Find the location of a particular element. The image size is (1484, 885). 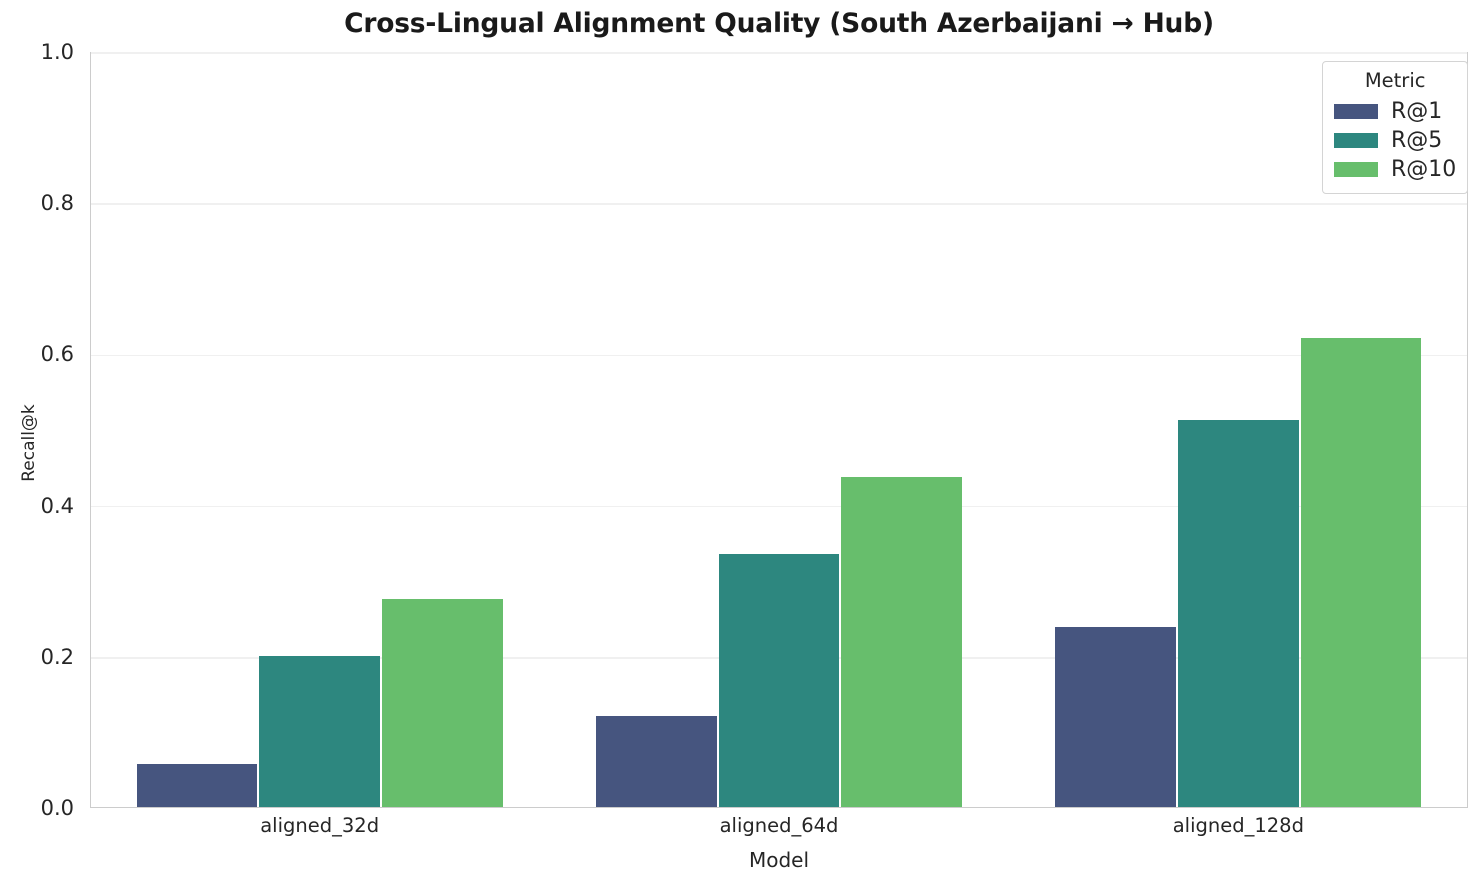

x-tick-label: aligned_32d is located at coordinates (320, 825).